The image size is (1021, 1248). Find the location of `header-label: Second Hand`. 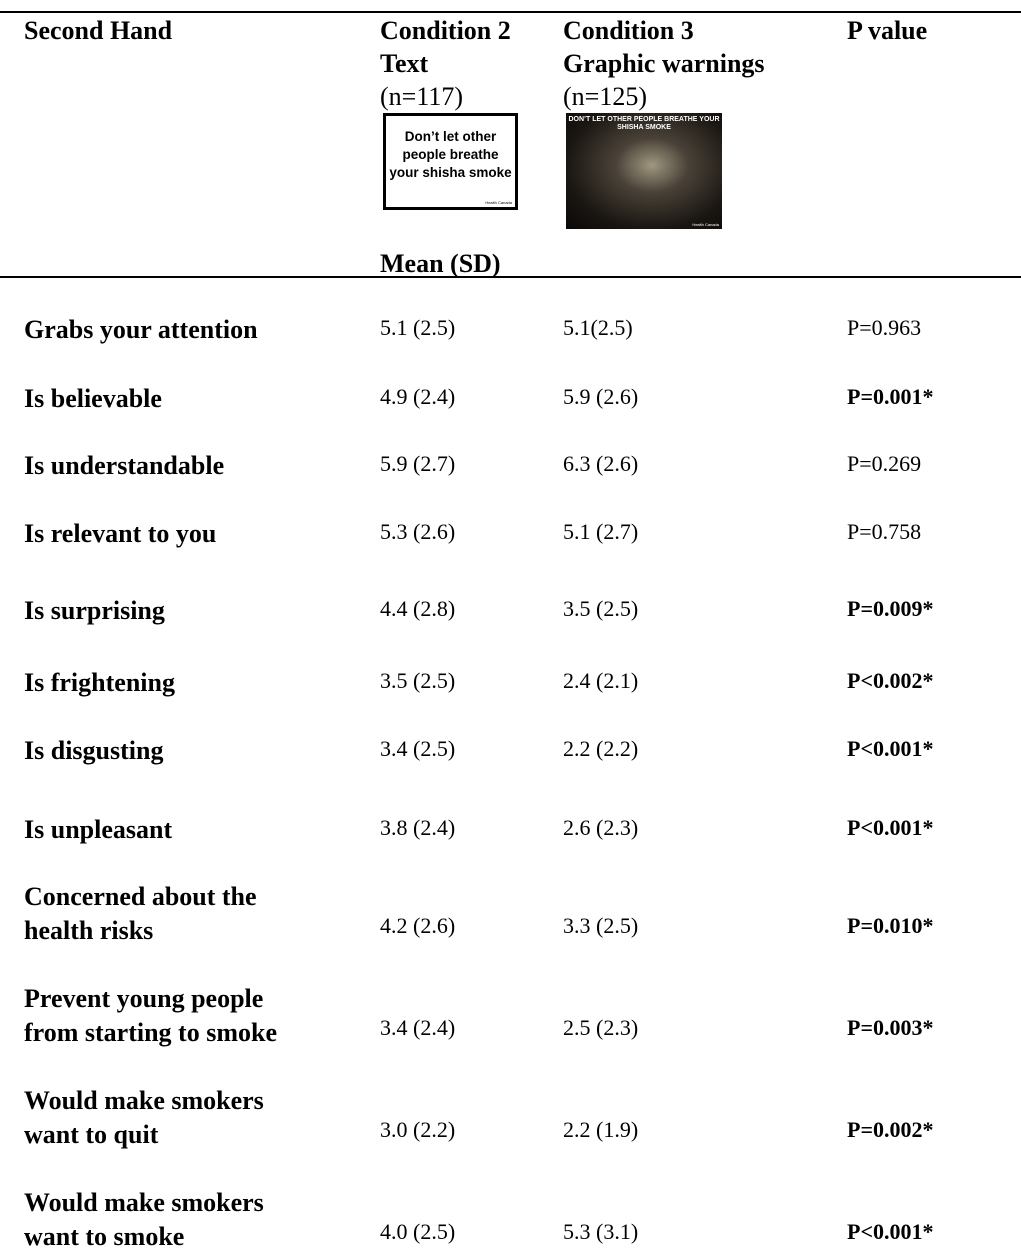

header-label: Second Hand is located at coordinates (98, 30).